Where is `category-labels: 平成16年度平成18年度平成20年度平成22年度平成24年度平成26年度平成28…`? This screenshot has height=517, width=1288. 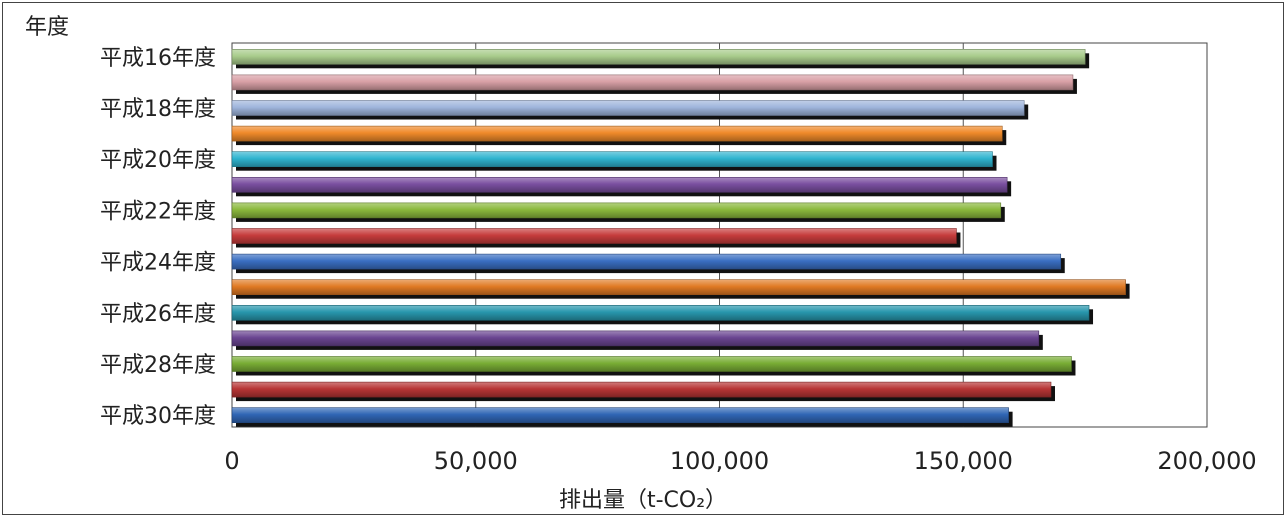 category-labels: 平成16年度平成18年度平成20年度平成22年度平成24年度平成26年度平成28… is located at coordinates (158, 237).